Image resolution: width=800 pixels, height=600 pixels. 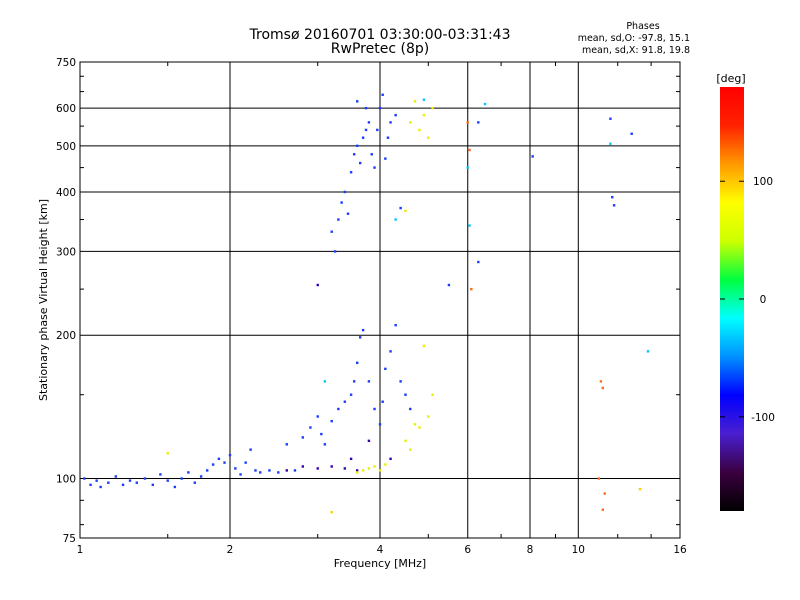 I want to click on colorbar-tick-label: 0, so click(x=763, y=300).